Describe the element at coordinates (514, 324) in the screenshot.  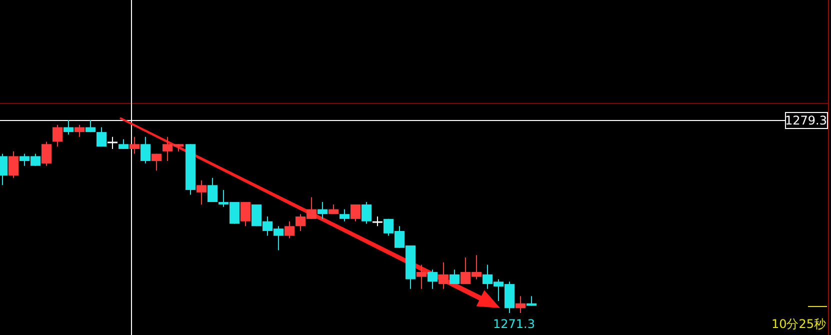
I see `annotation: 1271.3` at that location.